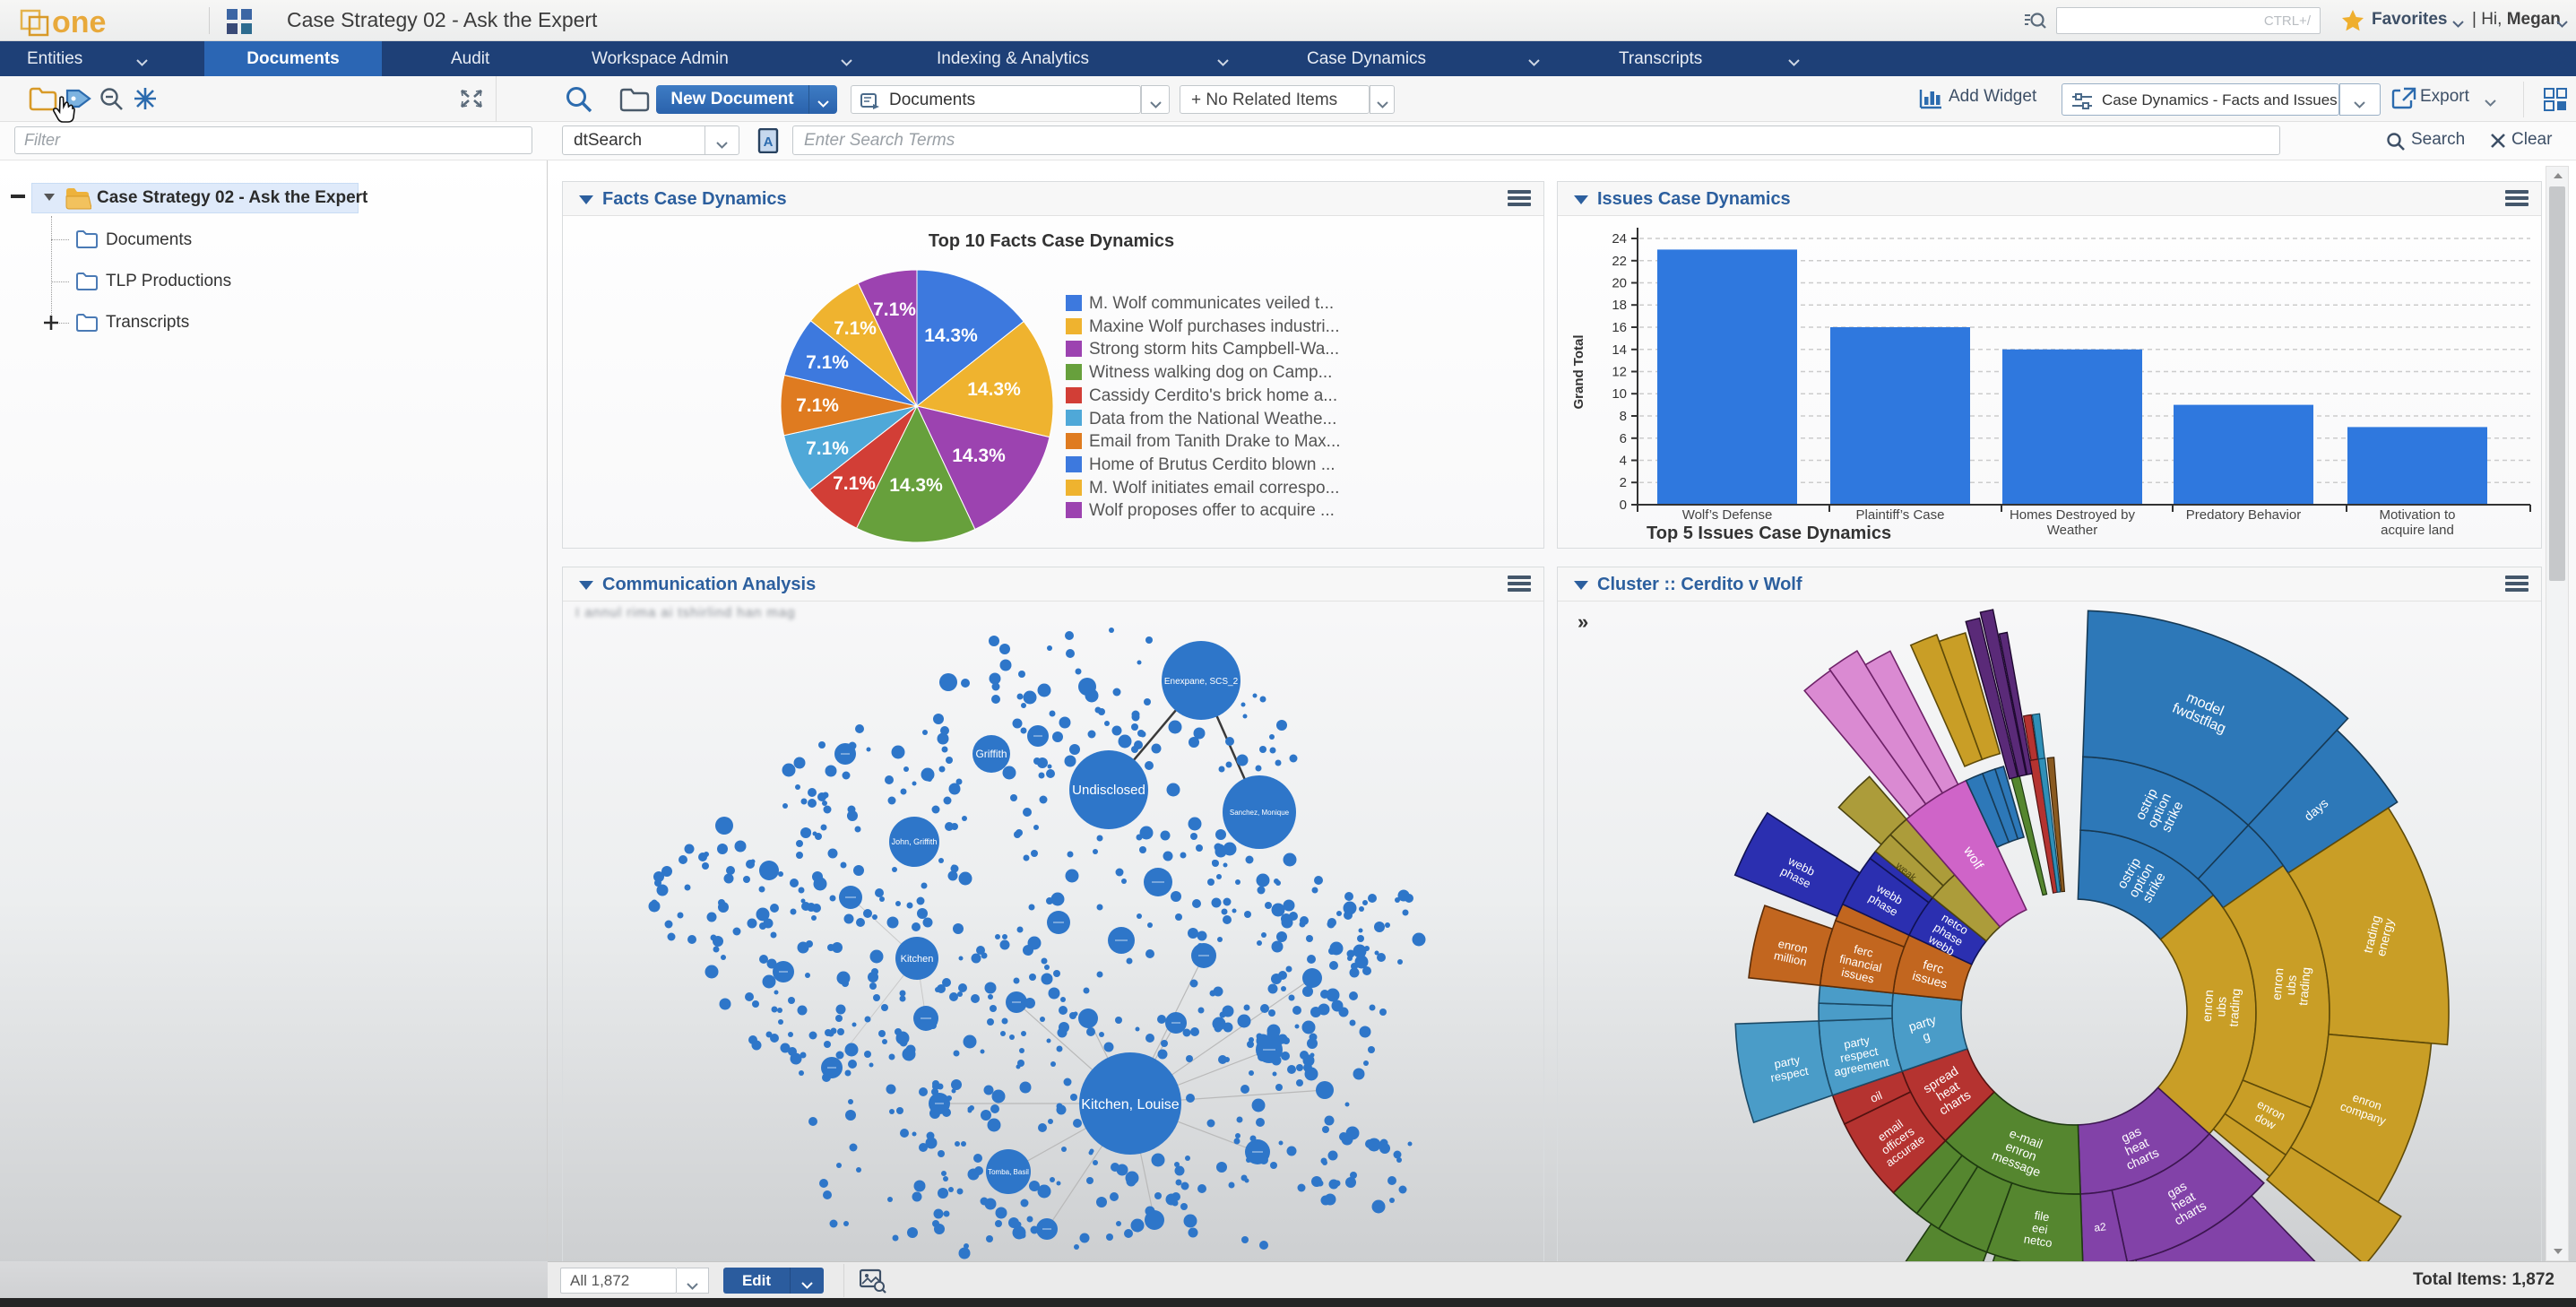 The width and height of the screenshot is (2576, 1307). Describe the element at coordinates (1619, 283) in the screenshot. I see `svg-text: 20` at that location.